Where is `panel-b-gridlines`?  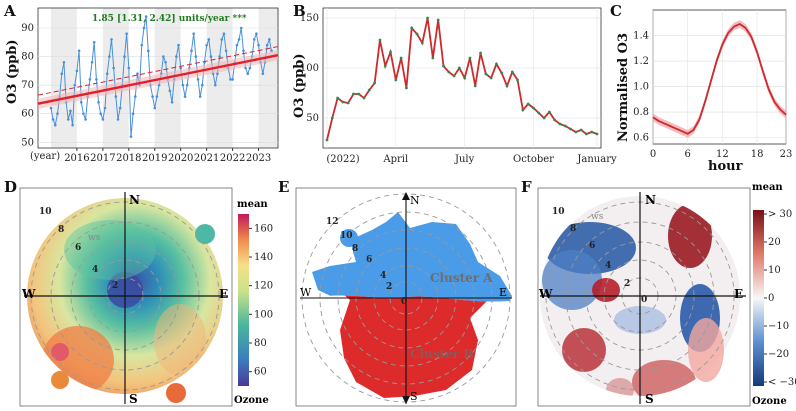
panel-b-gridlines is located at coordinates (462, 78).